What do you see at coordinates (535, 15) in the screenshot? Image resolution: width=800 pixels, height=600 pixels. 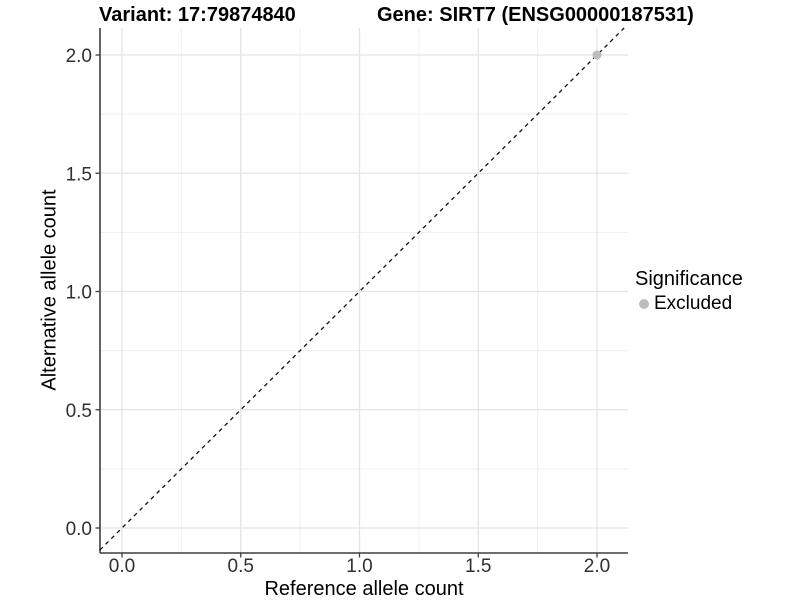 I see `plot-title-gene: Gene: SIRT7 (ENSG00000187531)` at bounding box center [535, 15].